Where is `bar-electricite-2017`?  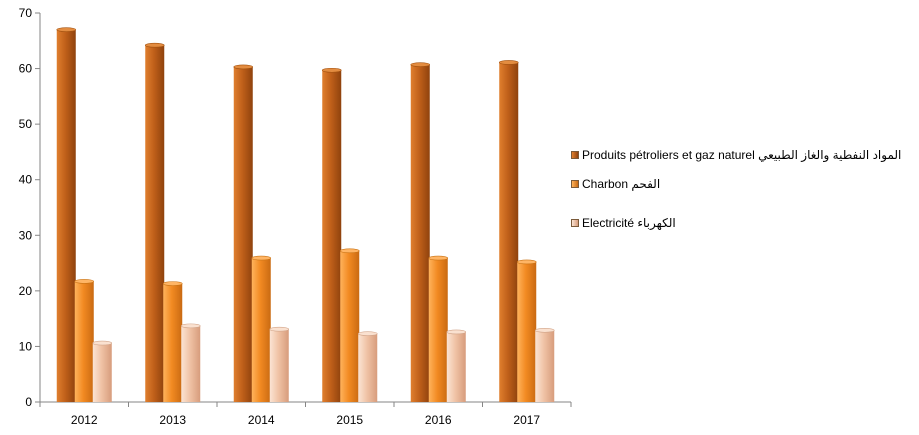 bar-electricite-2017 is located at coordinates (544, 365).